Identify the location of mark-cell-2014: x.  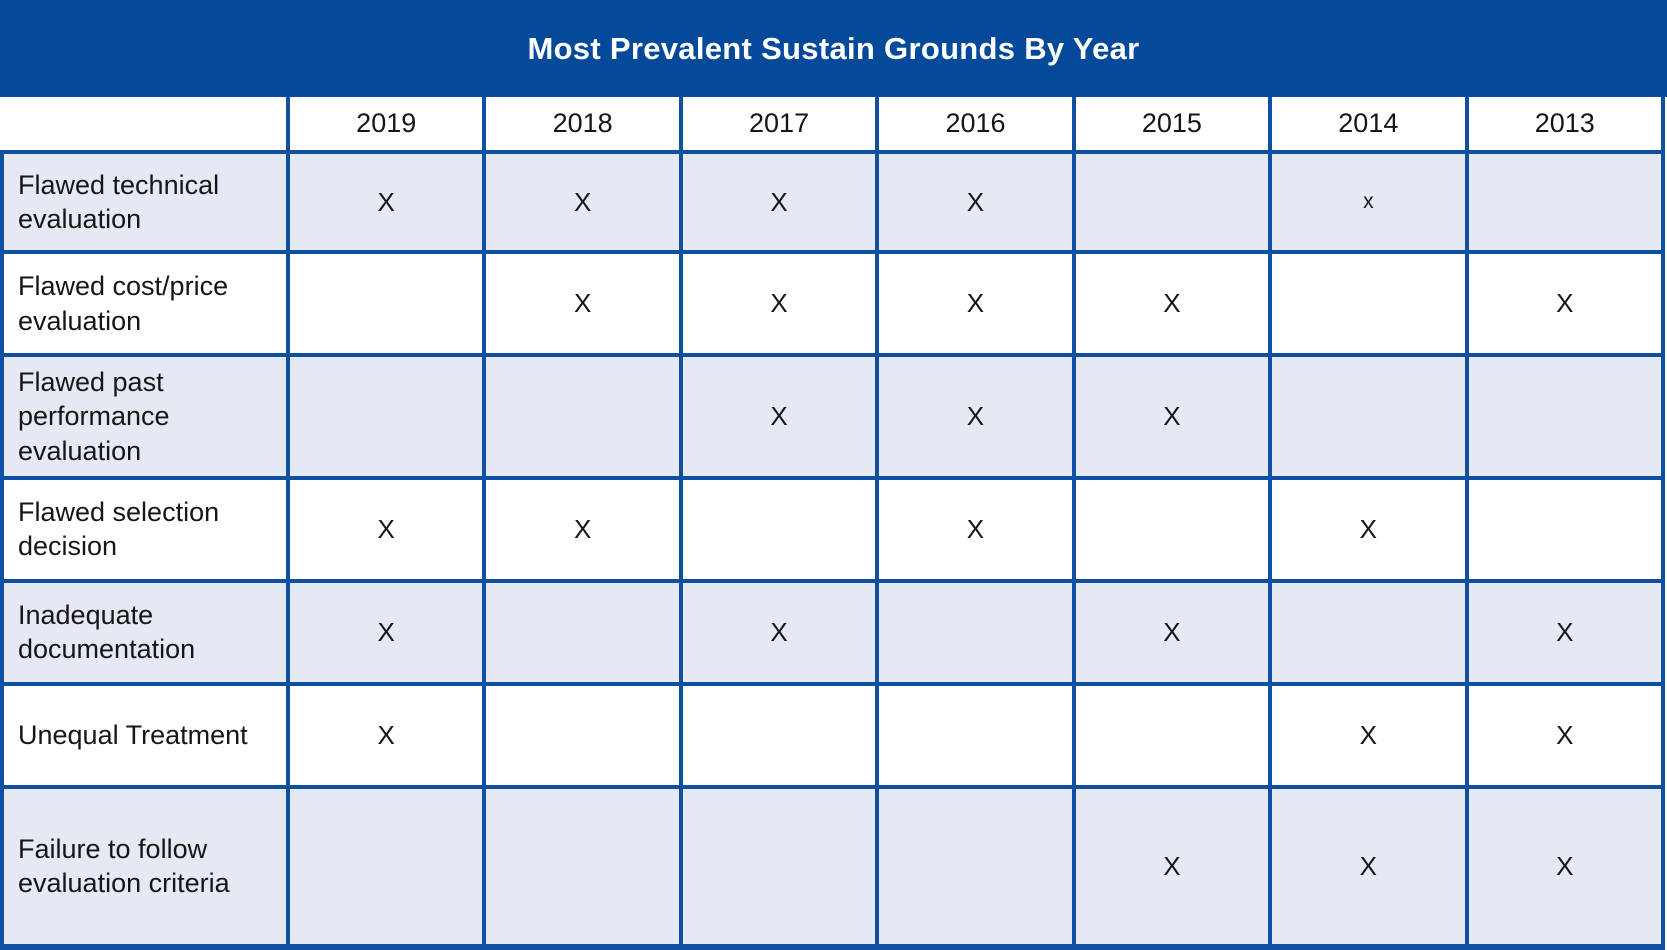
(1368, 202).